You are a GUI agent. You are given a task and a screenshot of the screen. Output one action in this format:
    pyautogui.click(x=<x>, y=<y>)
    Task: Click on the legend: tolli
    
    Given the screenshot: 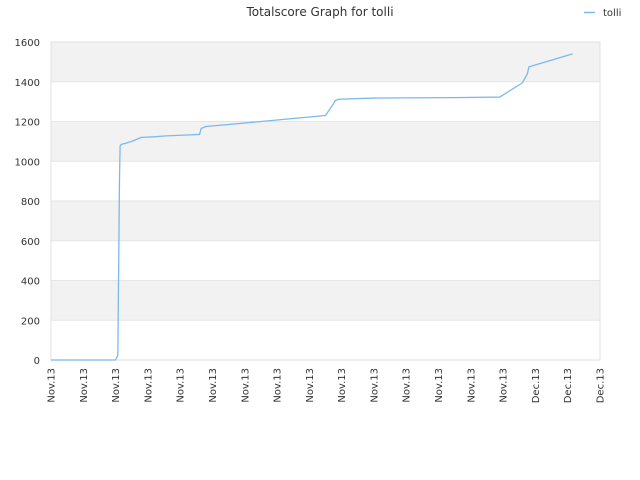 What is the action you would take?
    pyautogui.click(x=602, y=13)
    